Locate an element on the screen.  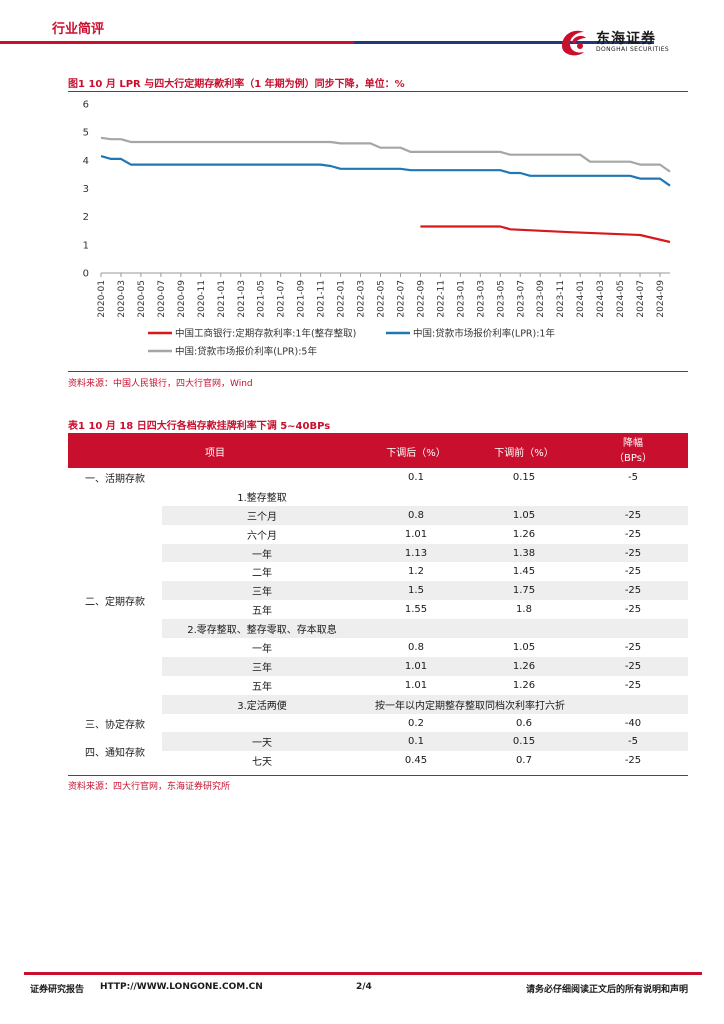
before-cell: 0.15 is located at coordinates (524, 742).